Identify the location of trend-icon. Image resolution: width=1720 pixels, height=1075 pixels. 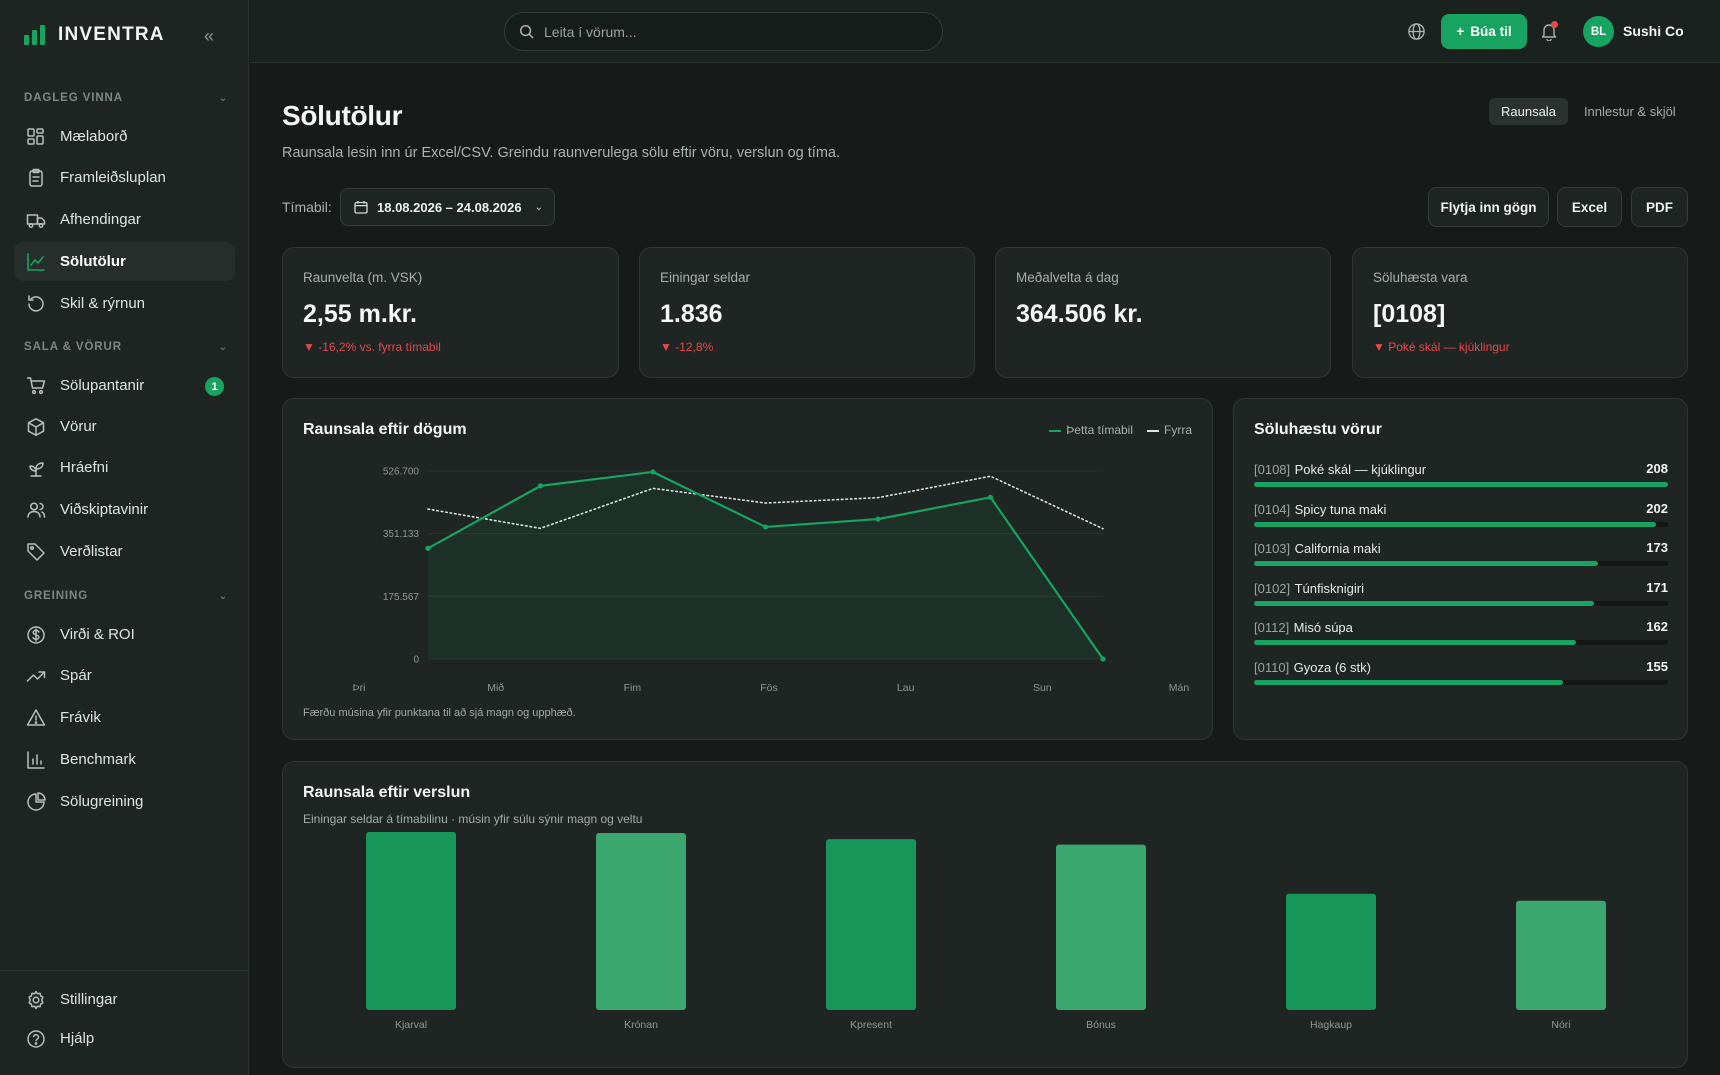
(36, 676).